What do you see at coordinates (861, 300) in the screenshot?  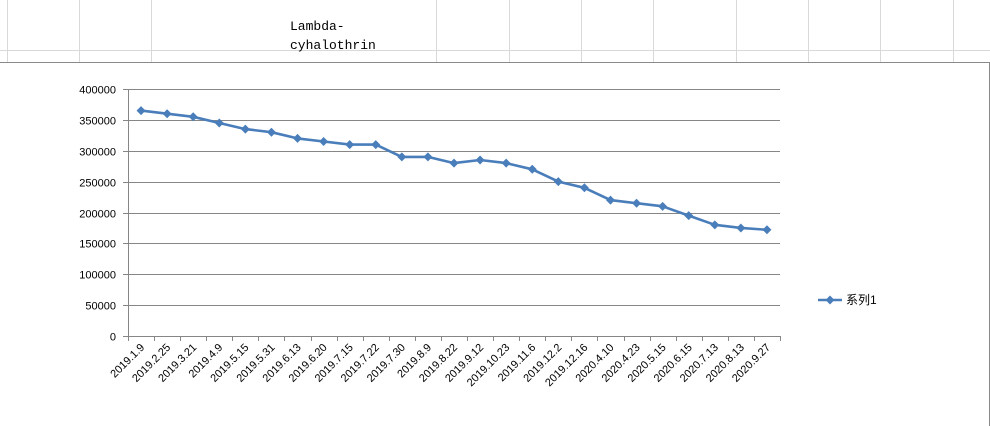 I see `legend-label: 系列1` at bounding box center [861, 300].